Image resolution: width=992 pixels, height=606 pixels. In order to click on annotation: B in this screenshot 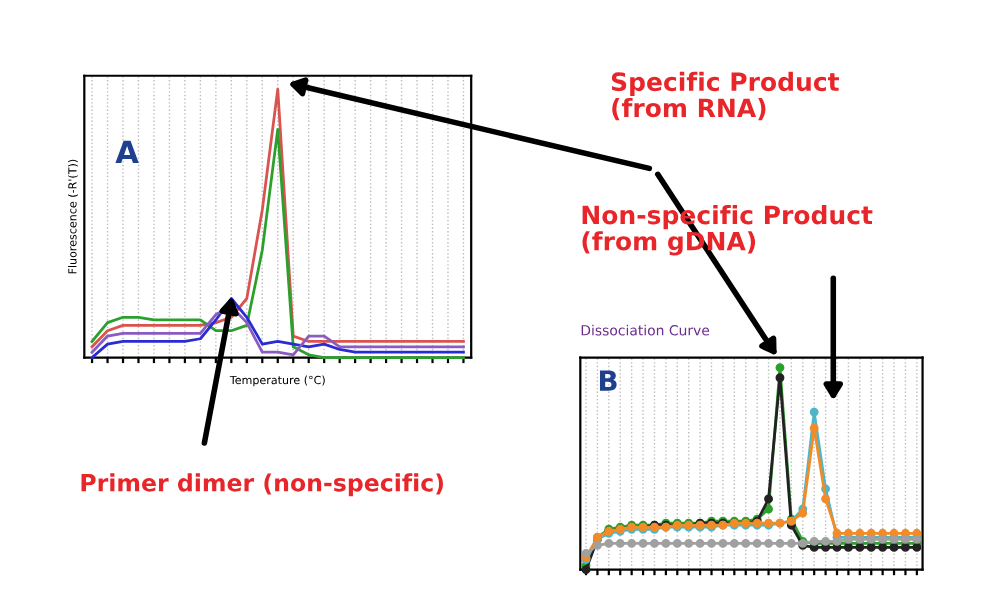, I will do `click(608, 380)`.